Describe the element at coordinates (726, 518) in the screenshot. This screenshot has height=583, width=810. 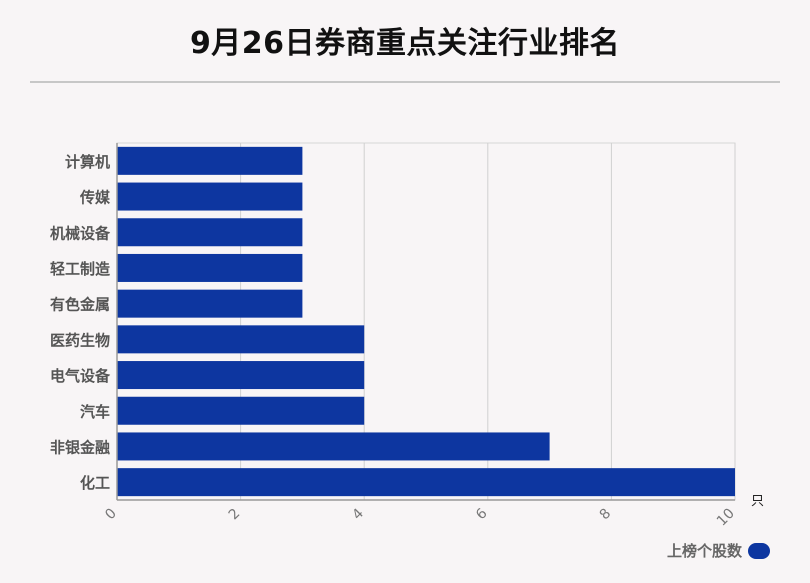
I see `x-tick-label: 10` at that location.